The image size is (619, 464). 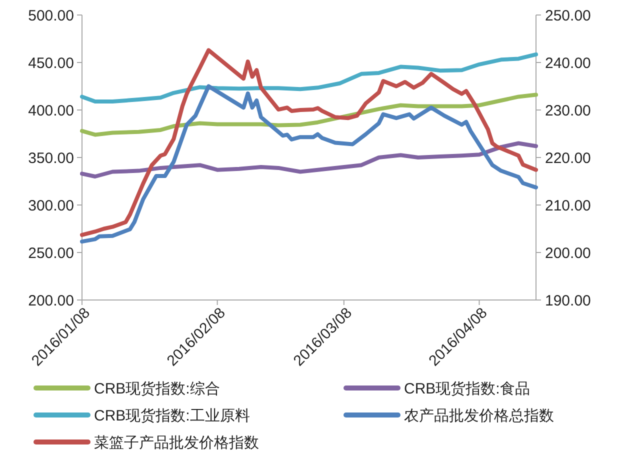 I want to click on y2-tick-label: 210.00, so click(x=568, y=205).